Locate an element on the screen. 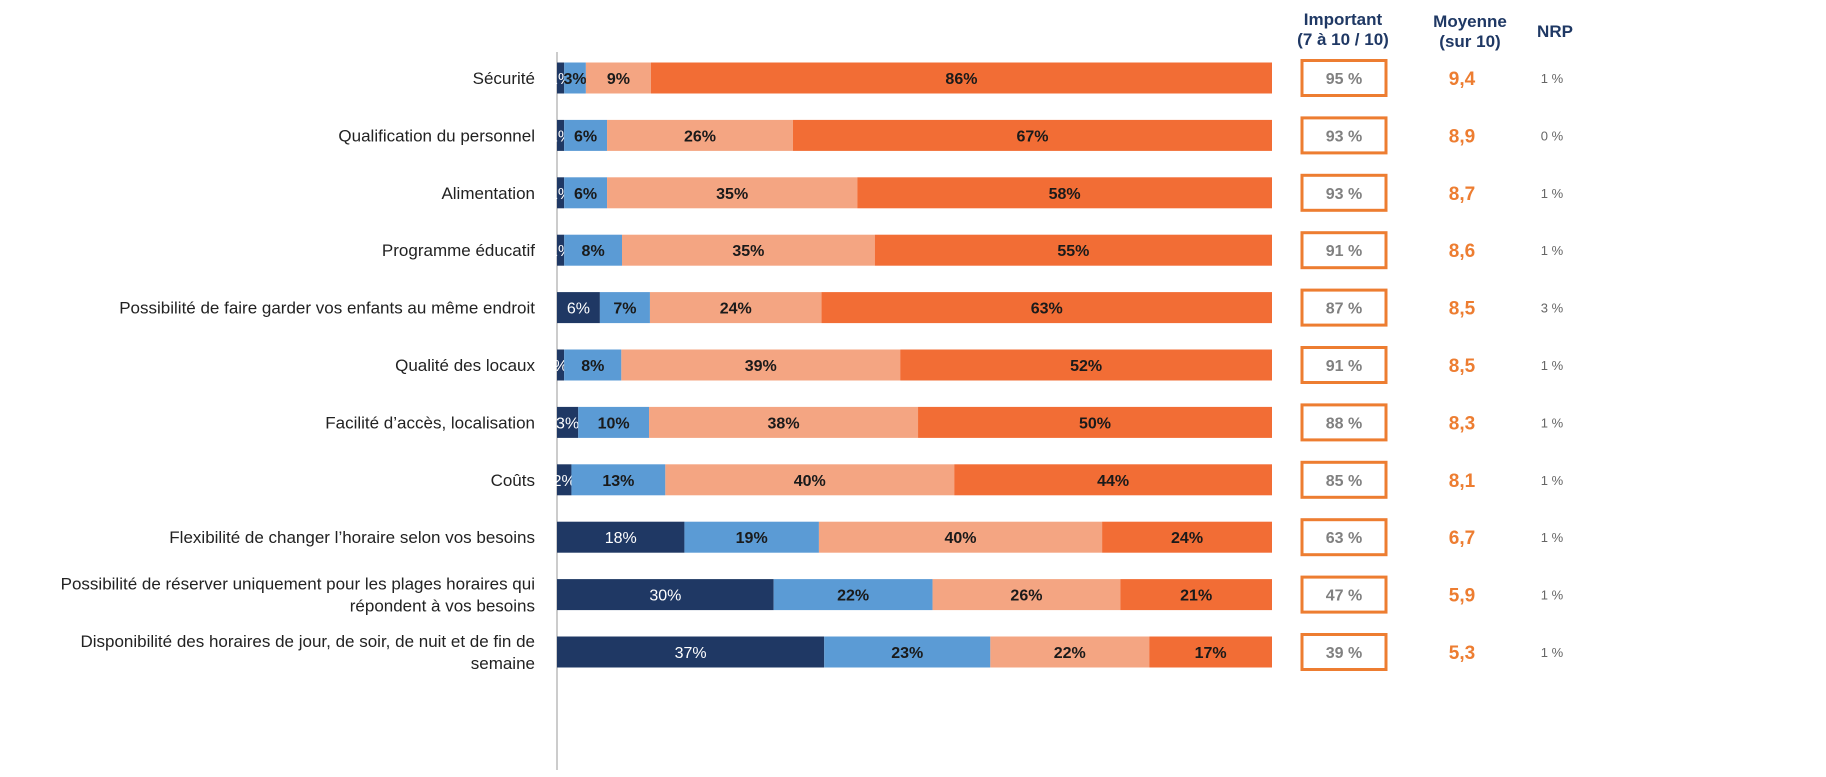  data-label: 63% is located at coordinates (1047, 309).